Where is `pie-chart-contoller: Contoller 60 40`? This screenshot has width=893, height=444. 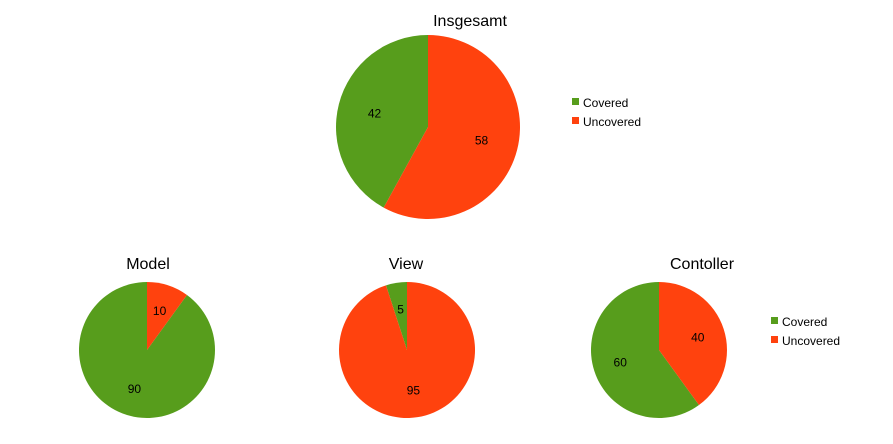 pie-chart-contoller: Contoller 60 40 is located at coordinates (662, 337).